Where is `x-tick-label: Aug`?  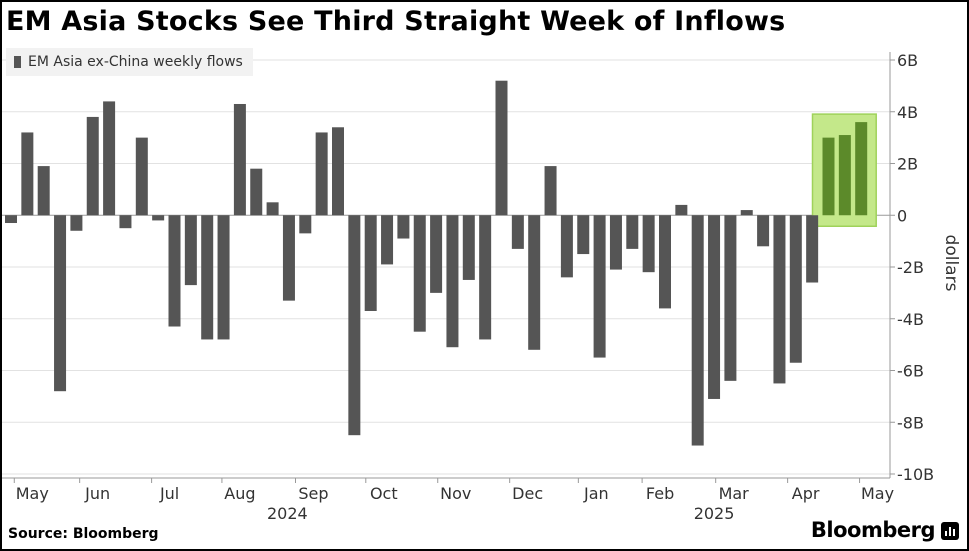 x-tick-label: Aug is located at coordinates (239, 493).